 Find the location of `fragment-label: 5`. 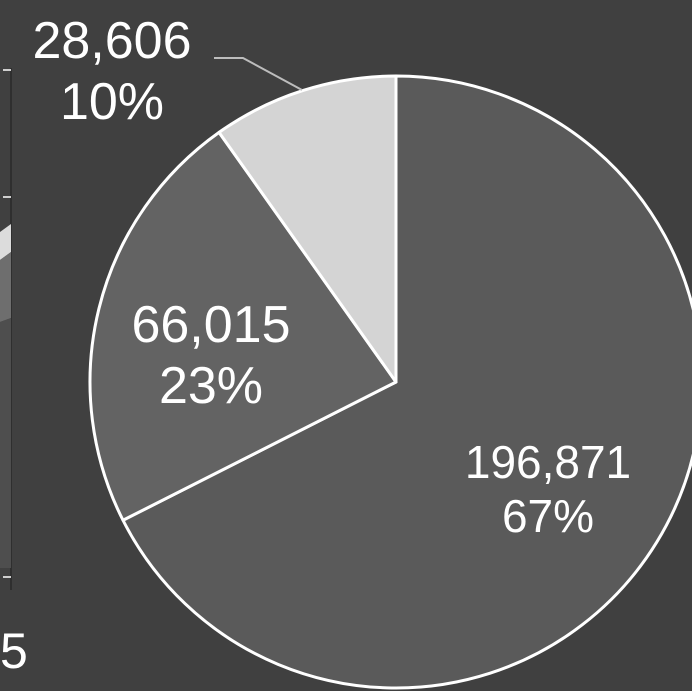

fragment-label: 5 is located at coordinates (14, 651).